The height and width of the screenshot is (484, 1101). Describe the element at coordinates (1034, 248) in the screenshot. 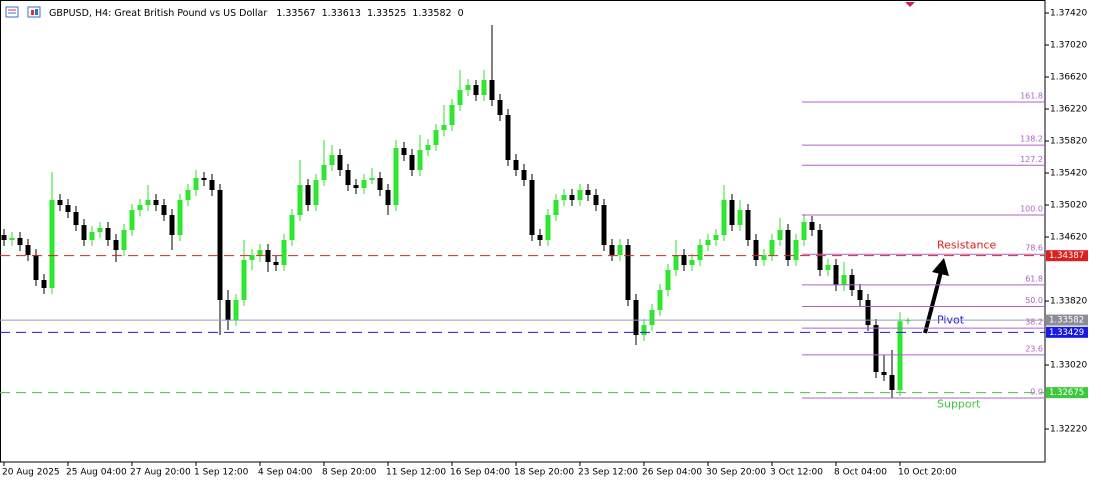

I see `fib-label: 78.6` at that location.